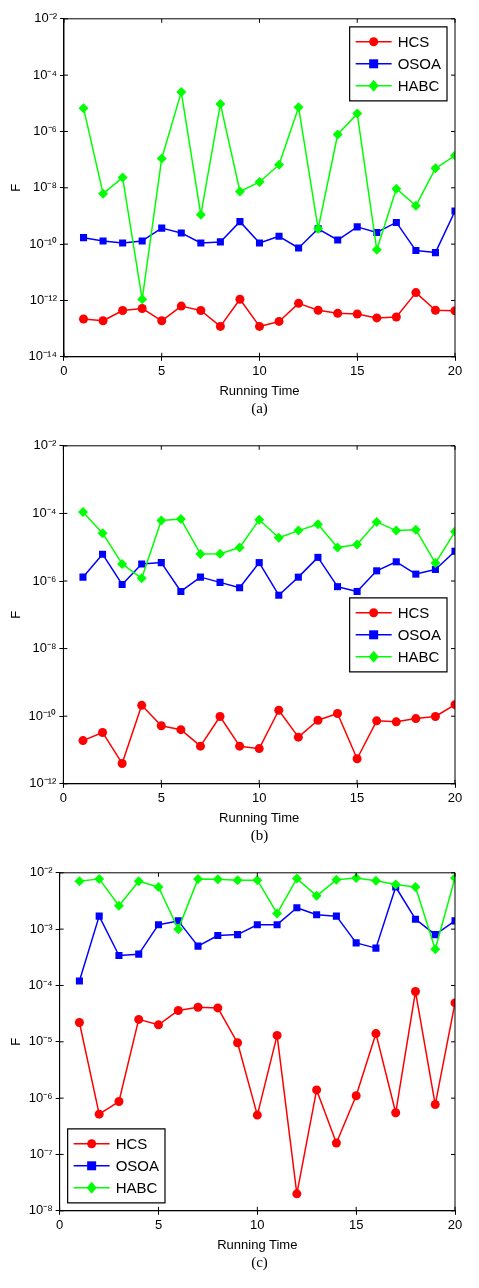 The height and width of the screenshot is (1288, 479). I want to click on x-axis-title: Running Time, so click(259, 817).